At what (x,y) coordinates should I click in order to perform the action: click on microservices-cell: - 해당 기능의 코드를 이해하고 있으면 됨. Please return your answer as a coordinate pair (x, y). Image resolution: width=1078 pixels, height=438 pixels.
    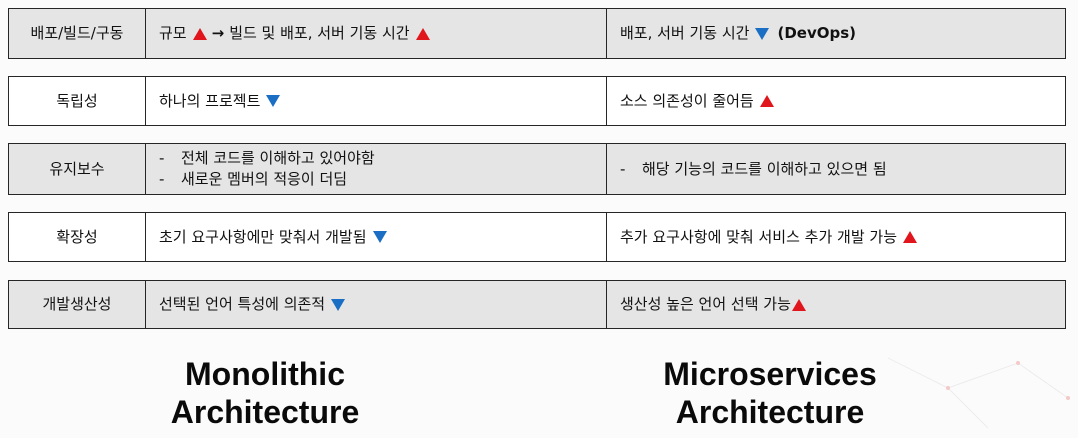
    Looking at the image, I should click on (836, 169).